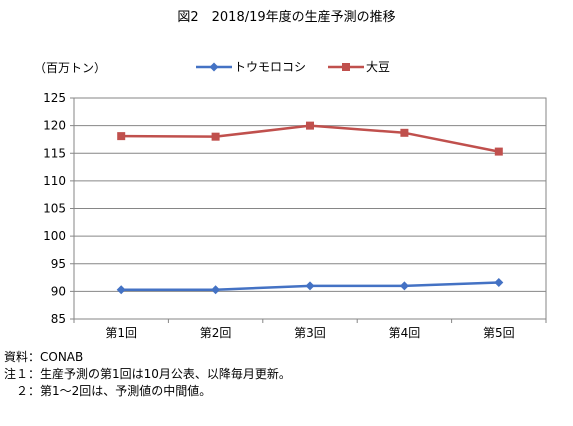 The width and height of the screenshot is (573, 426). I want to click on x-tick-label: 第1回, so click(121, 333).